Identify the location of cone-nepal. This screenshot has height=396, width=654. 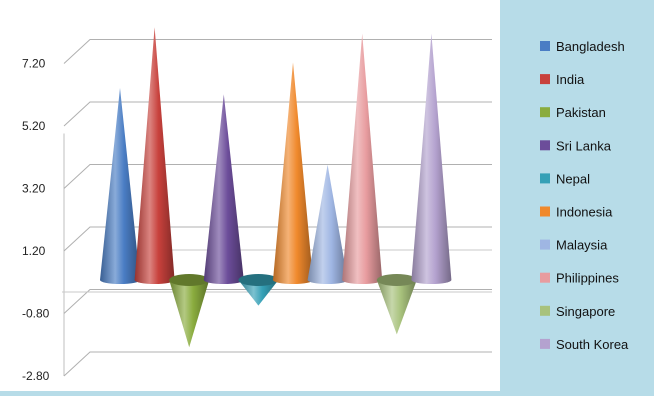
(258, 290).